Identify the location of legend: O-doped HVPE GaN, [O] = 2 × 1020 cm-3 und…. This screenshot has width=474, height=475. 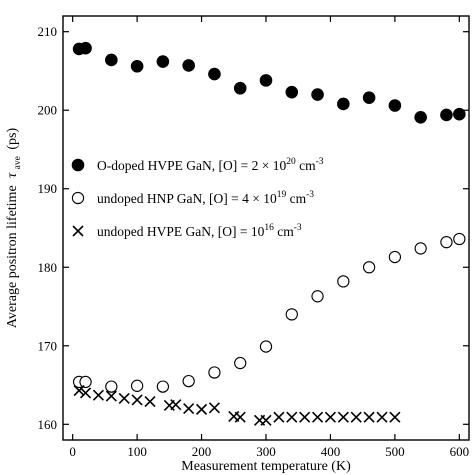
(197, 198).